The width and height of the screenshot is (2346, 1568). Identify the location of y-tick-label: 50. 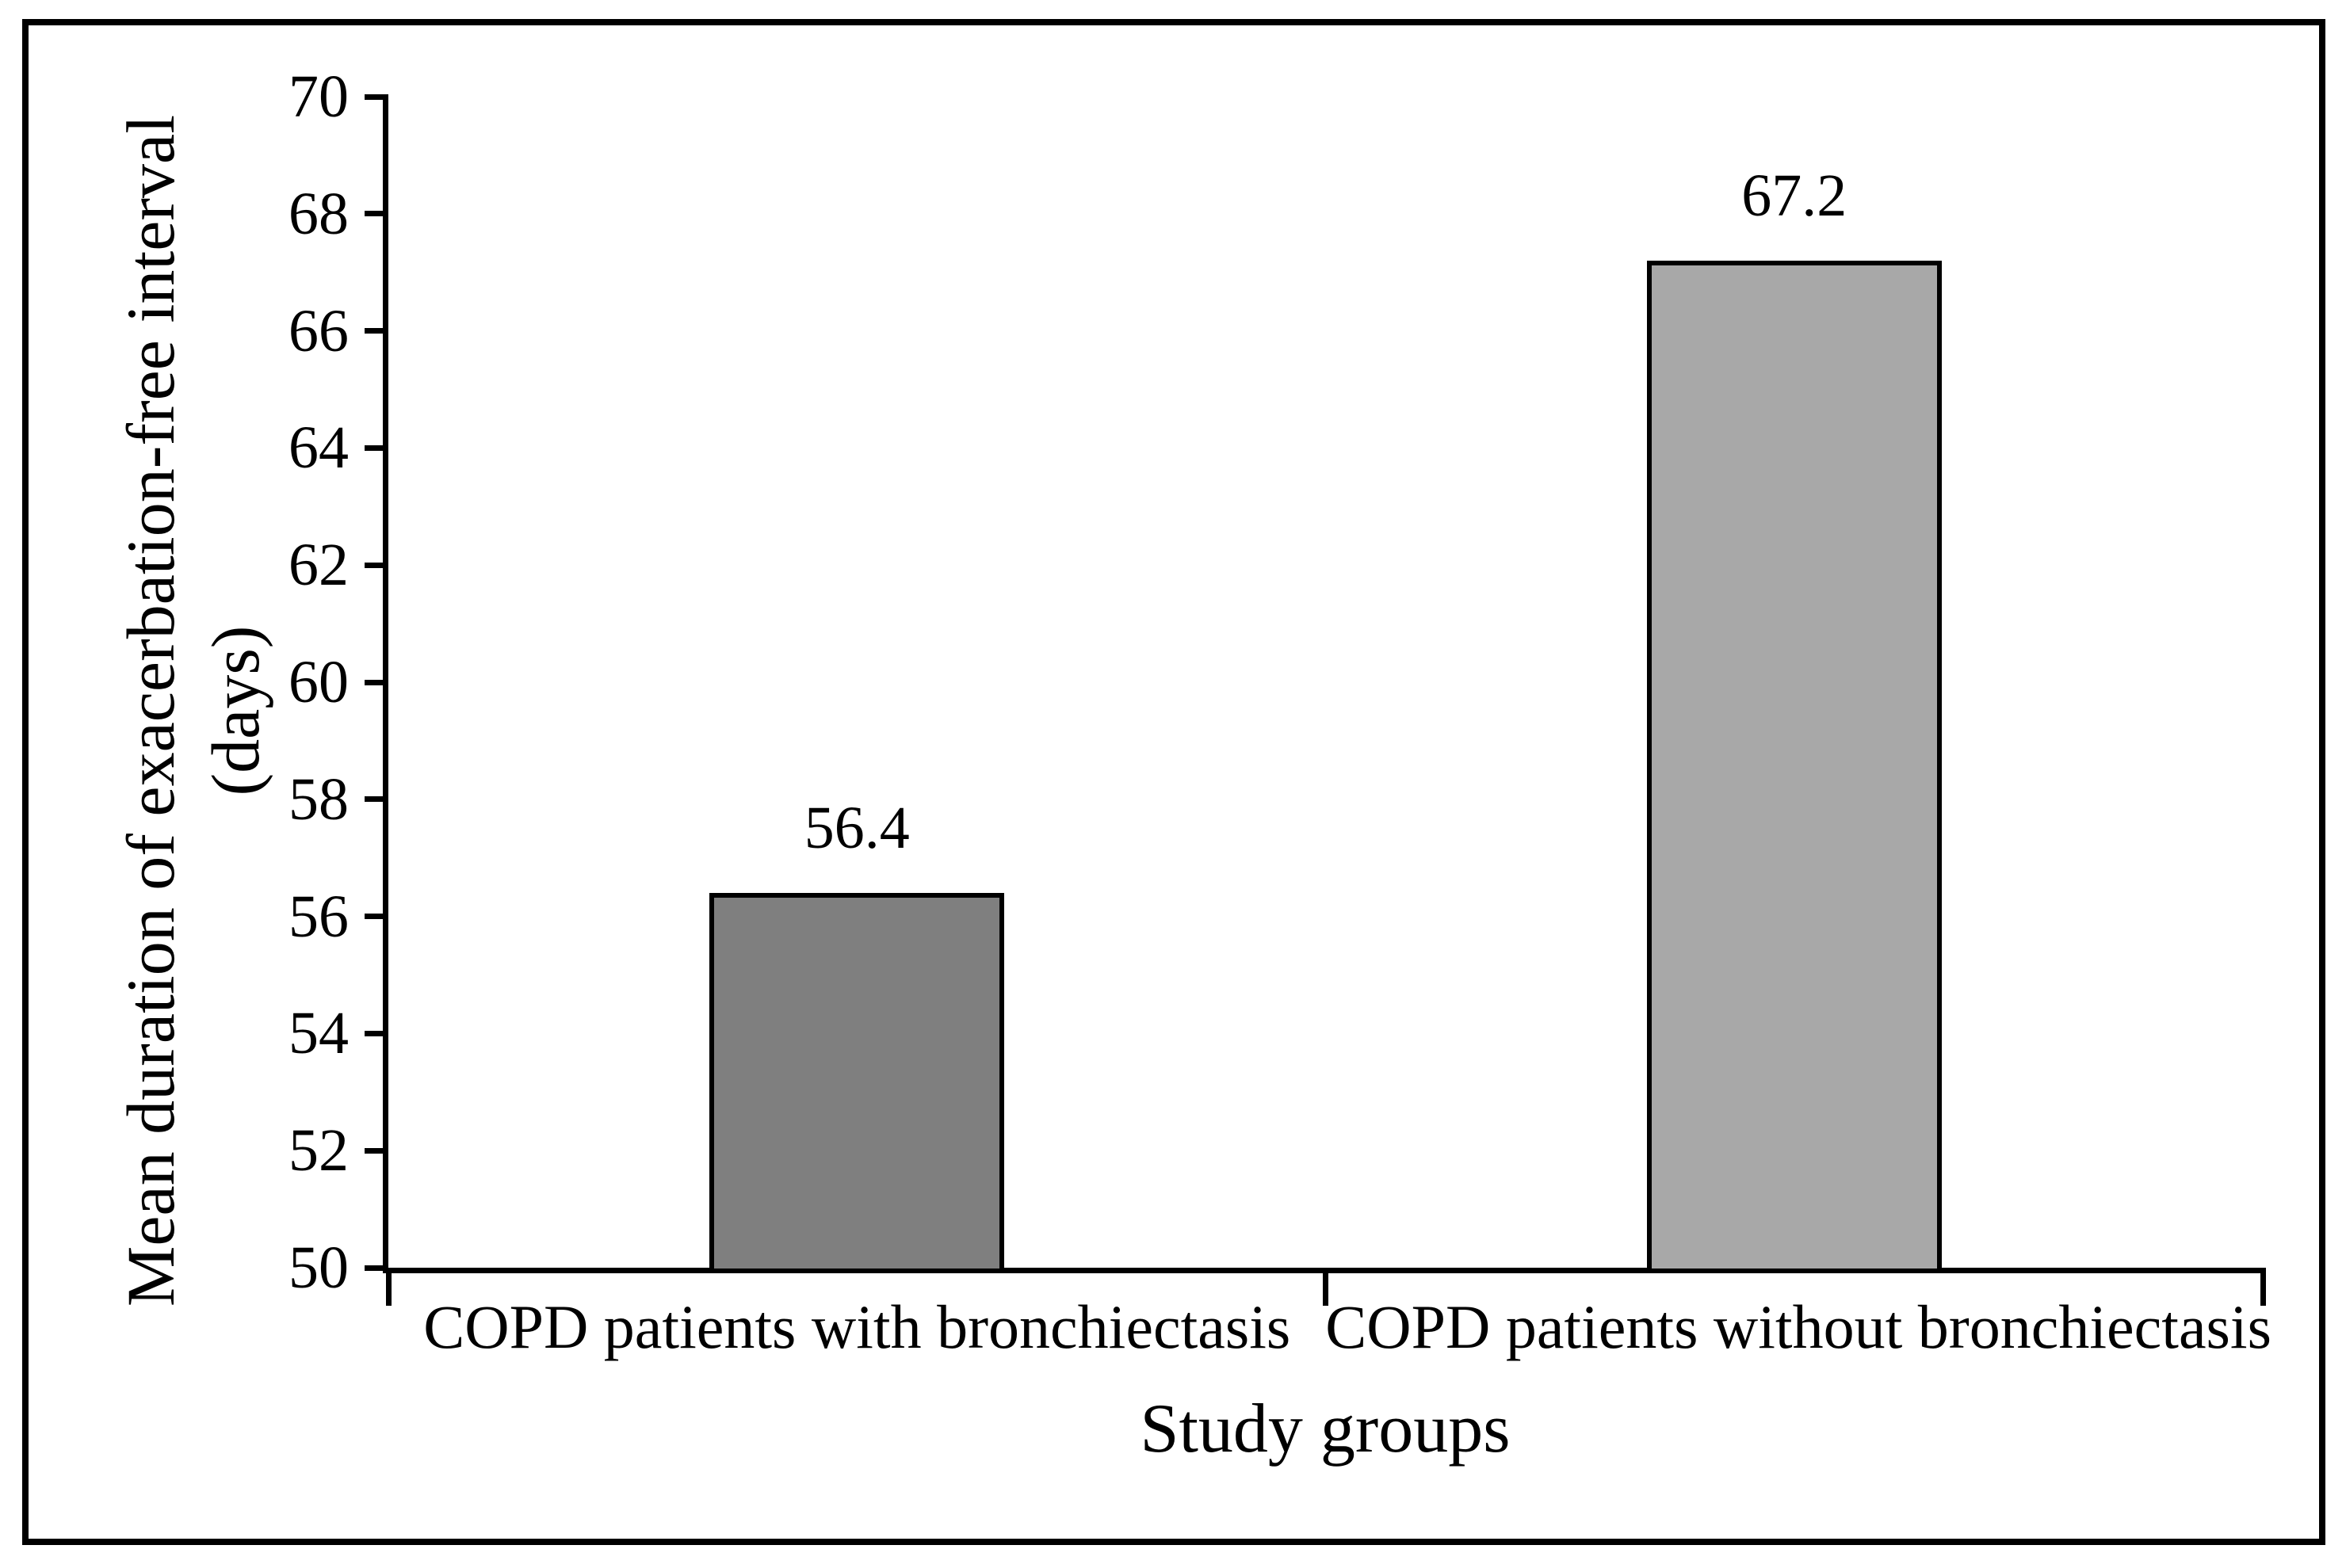
(318, 1267).